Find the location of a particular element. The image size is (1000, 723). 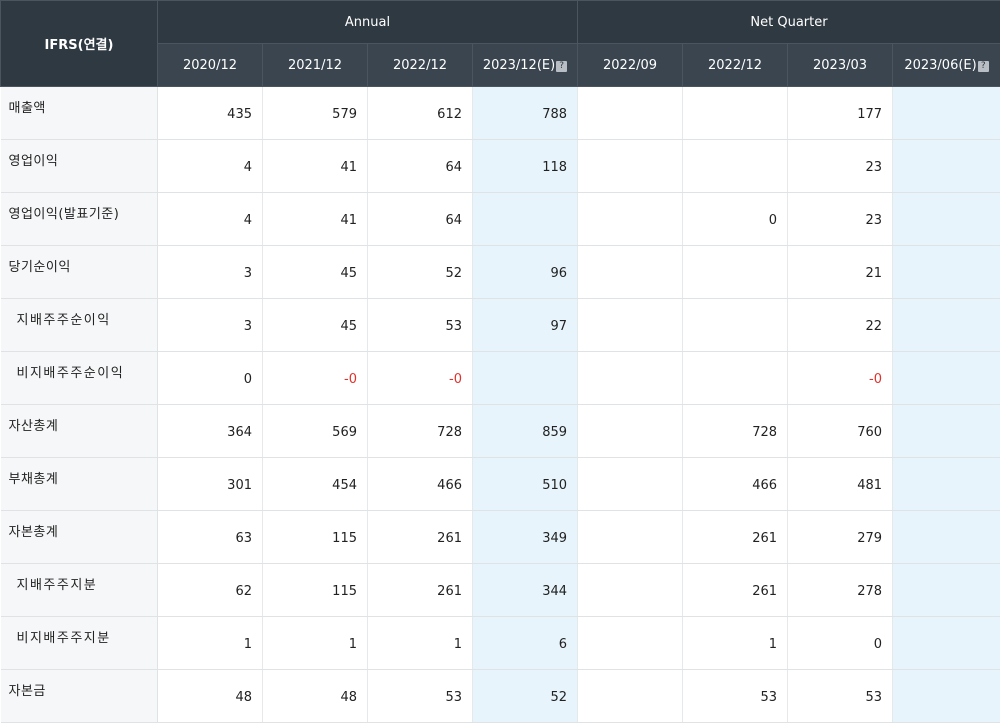

value-cell: 21 is located at coordinates (840, 272).